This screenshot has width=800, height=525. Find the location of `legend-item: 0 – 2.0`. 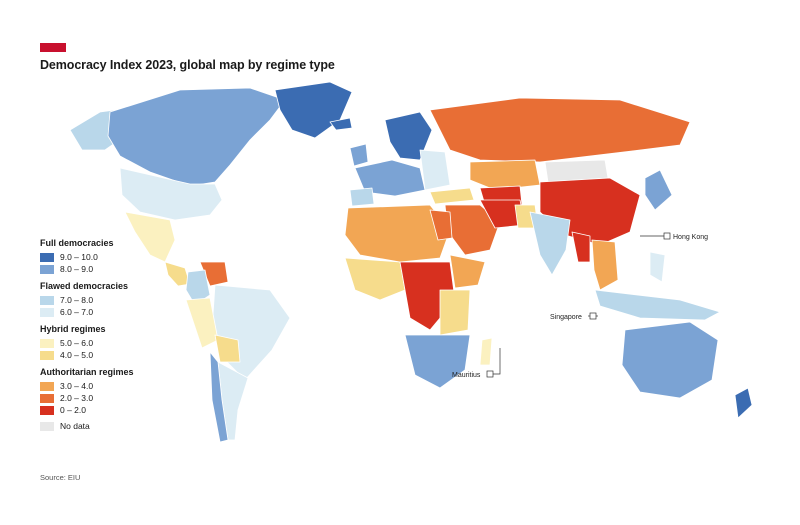

legend-item: 0 – 2.0 is located at coordinates (115, 410).